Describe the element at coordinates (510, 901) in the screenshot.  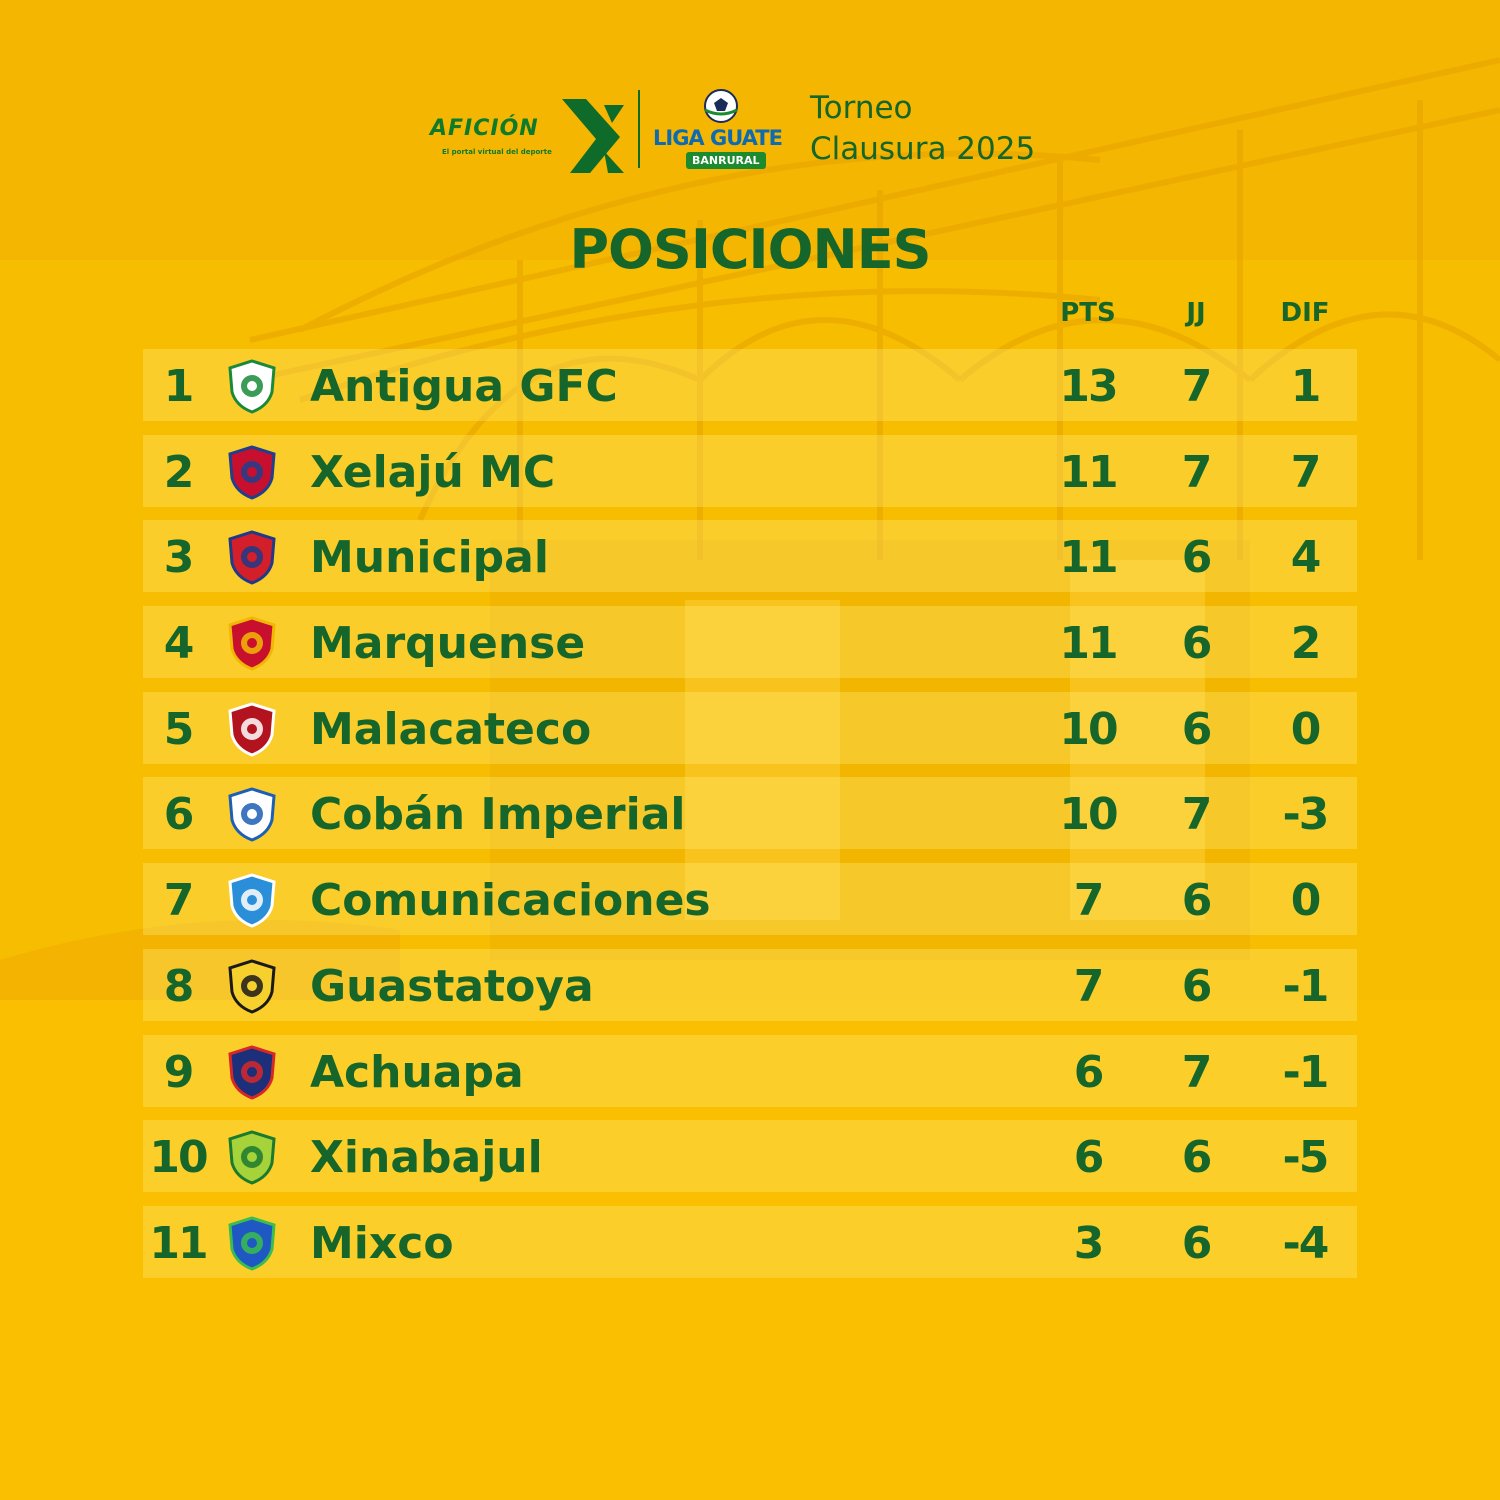
I see `team-name: Comunicaciones` at that location.